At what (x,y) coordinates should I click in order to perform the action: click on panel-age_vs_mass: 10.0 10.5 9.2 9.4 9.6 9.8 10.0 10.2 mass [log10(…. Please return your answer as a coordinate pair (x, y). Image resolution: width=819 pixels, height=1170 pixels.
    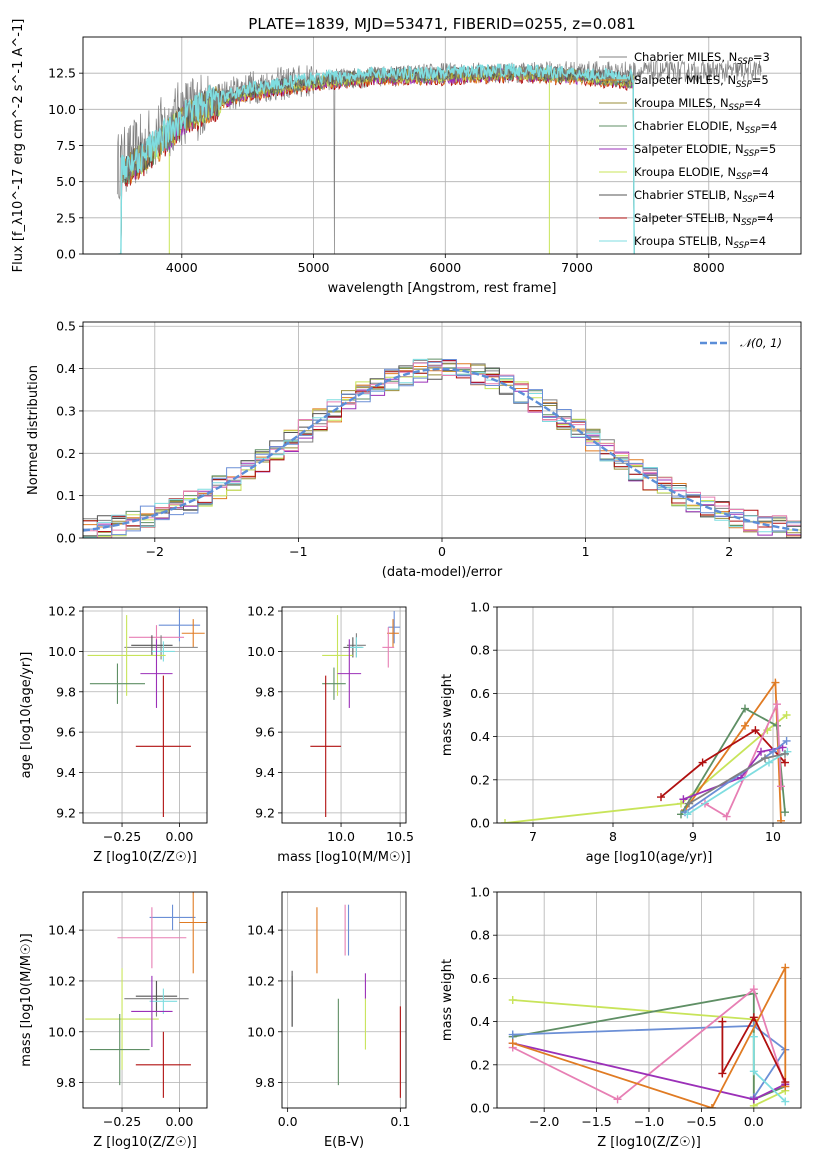
    Looking at the image, I should click on (330, 734).